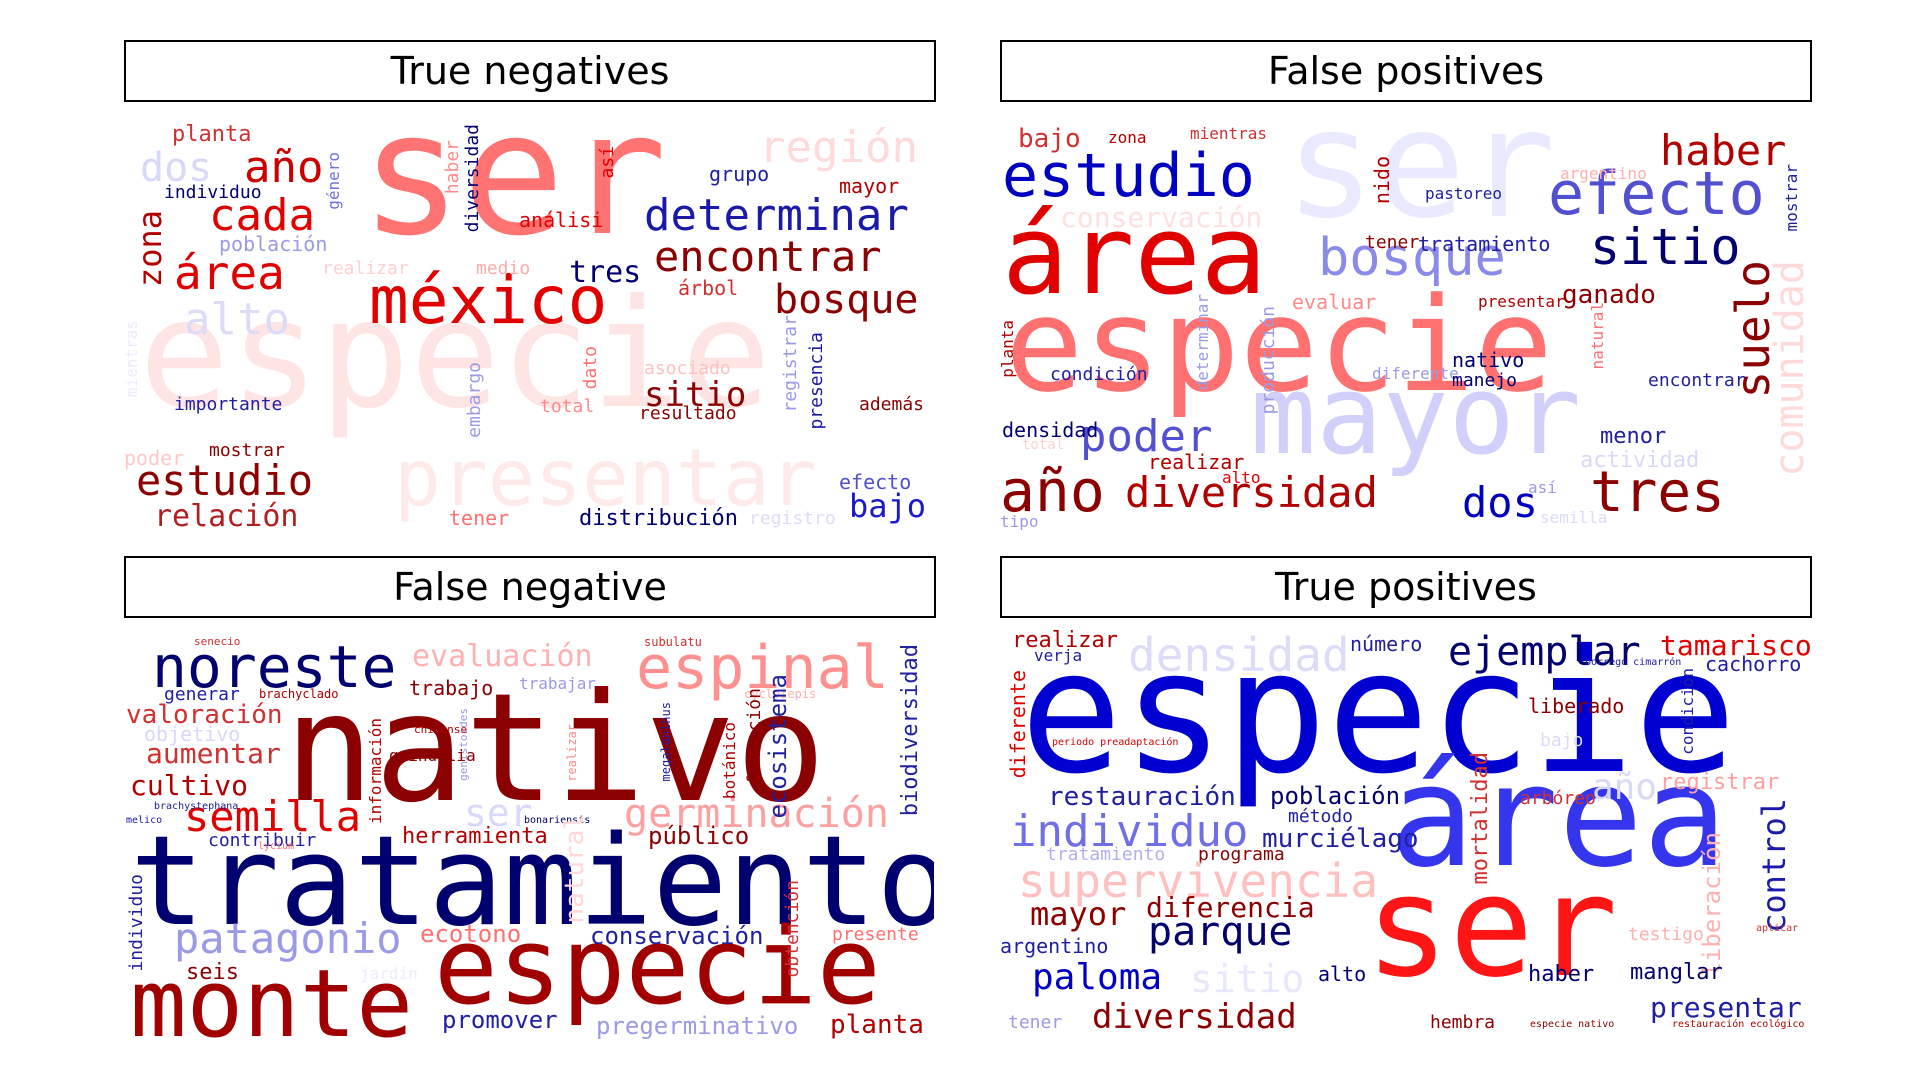 This screenshot has height=1080, width=1920. I want to click on word: condición, so click(1687, 711).